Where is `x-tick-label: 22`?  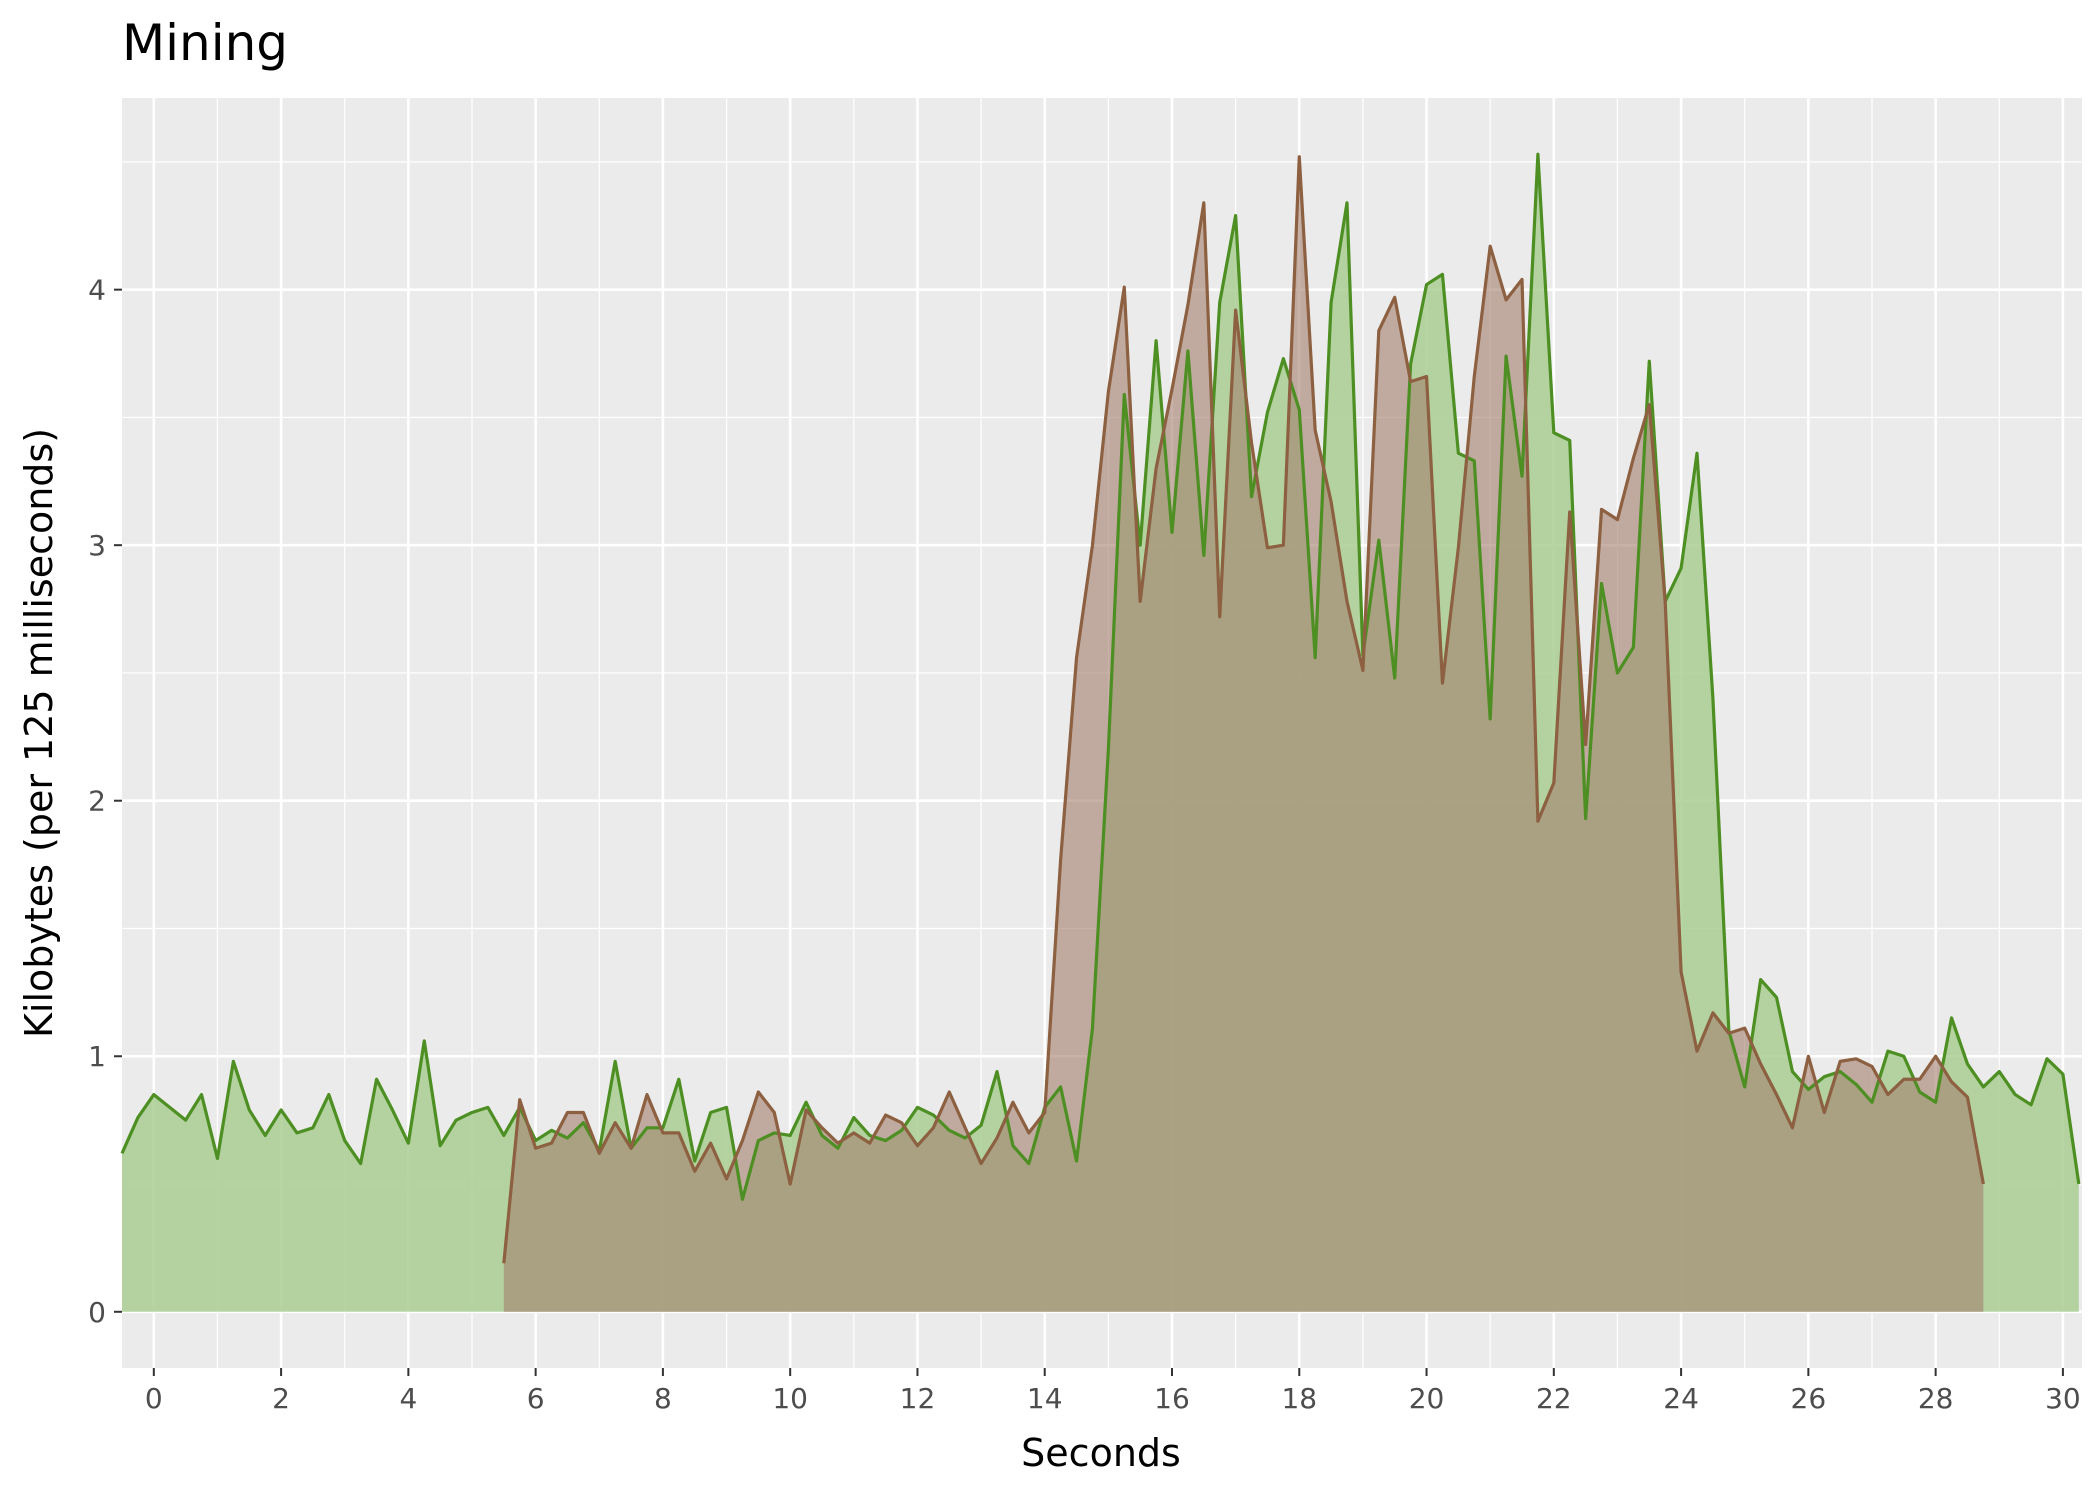
x-tick-label: 22 is located at coordinates (1554, 1398).